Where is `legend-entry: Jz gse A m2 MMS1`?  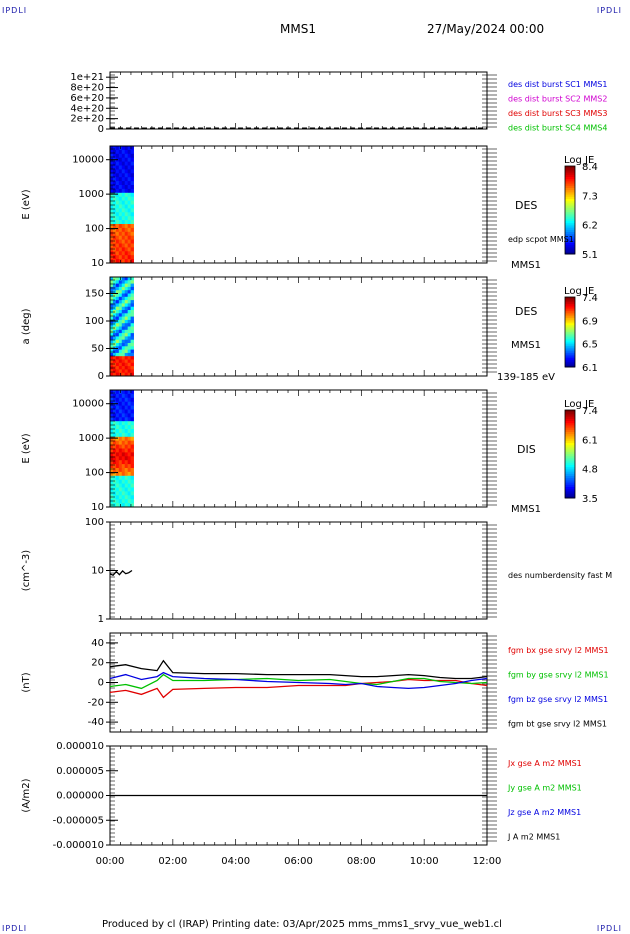 legend-entry: Jz gse A m2 MMS1 is located at coordinates (544, 812).